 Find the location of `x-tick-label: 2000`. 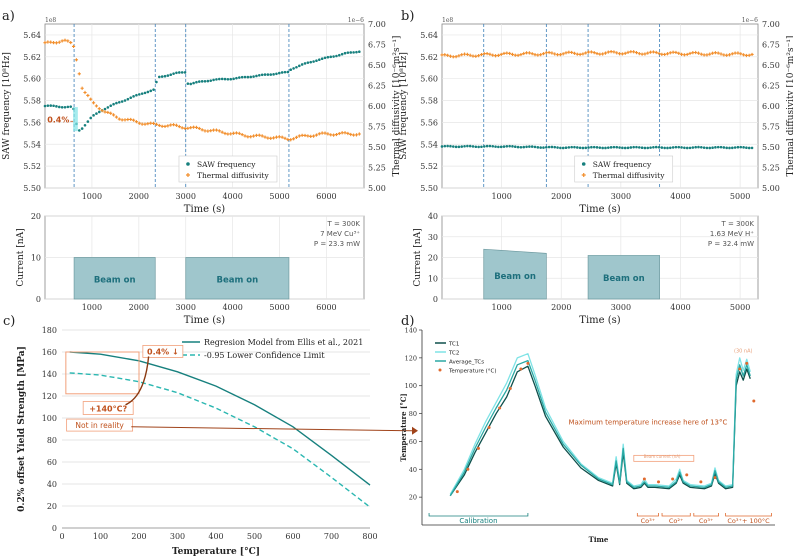

x-tick-label: 2000 is located at coordinates (561, 196).